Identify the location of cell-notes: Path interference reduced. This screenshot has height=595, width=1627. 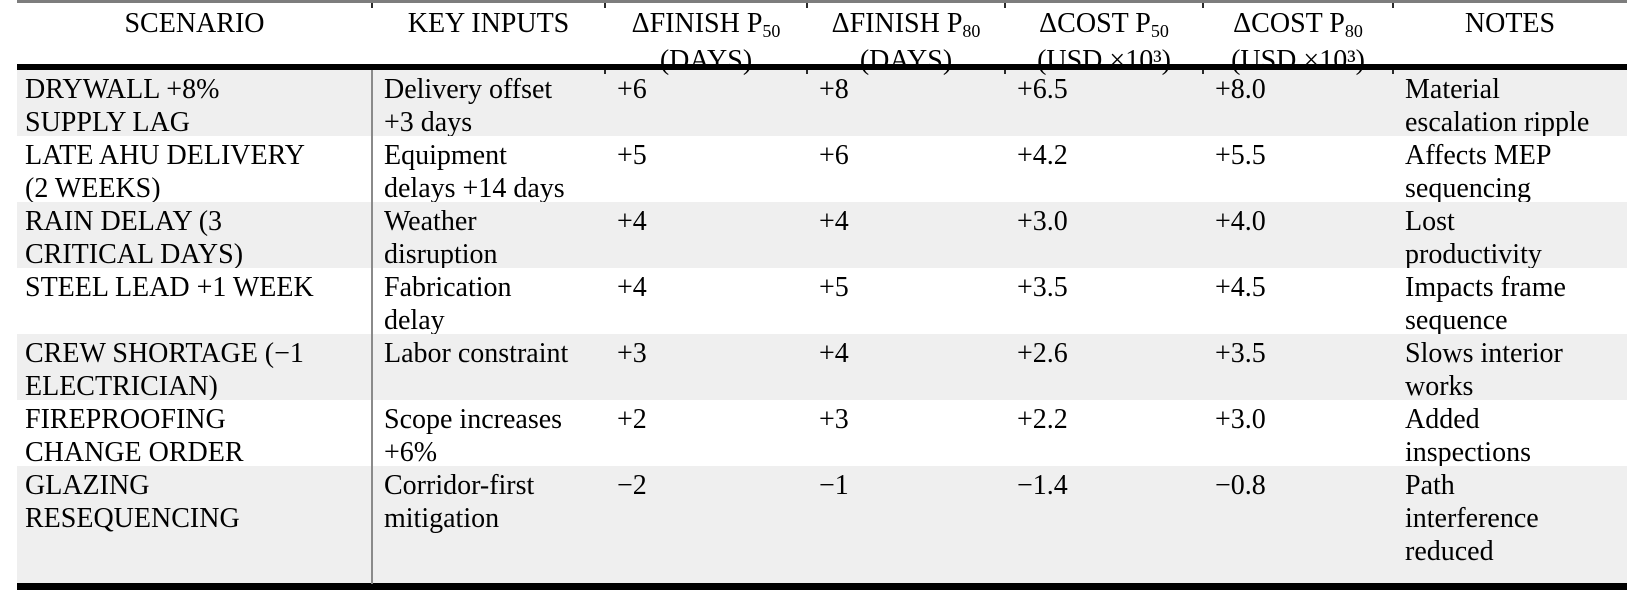
(1472, 518).